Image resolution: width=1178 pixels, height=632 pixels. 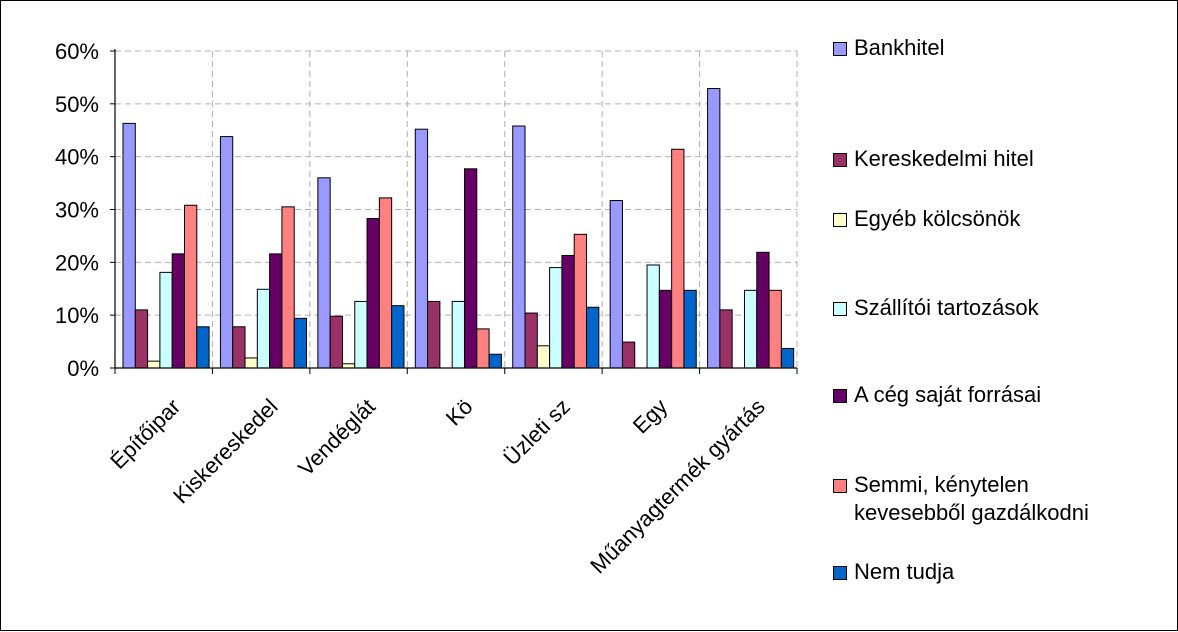 What do you see at coordinates (77, 262) in the screenshot?
I see `y-tick-label: 20%` at bounding box center [77, 262].